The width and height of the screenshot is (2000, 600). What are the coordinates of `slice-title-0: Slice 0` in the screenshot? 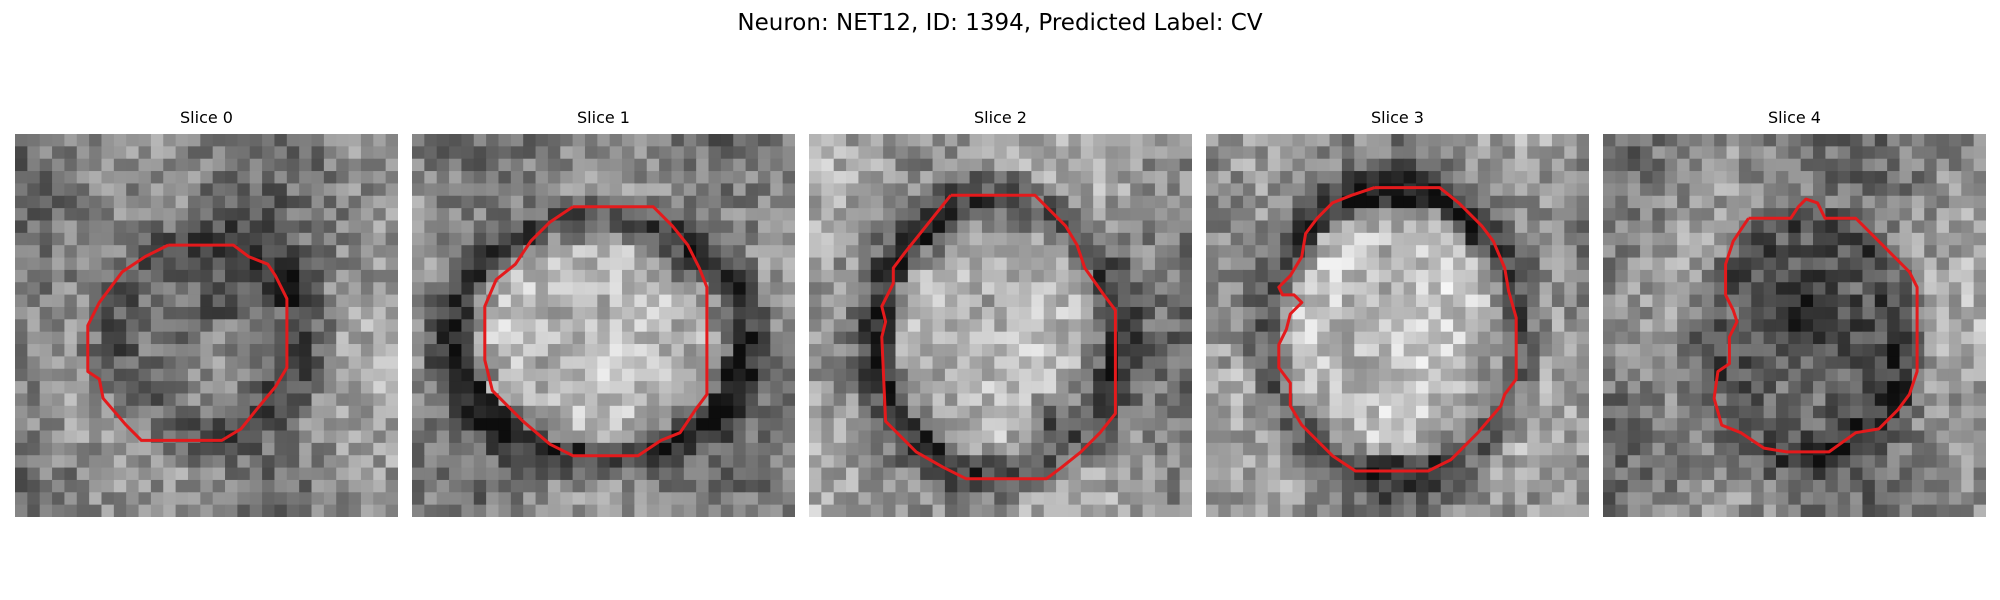 It's located at (206, 117).